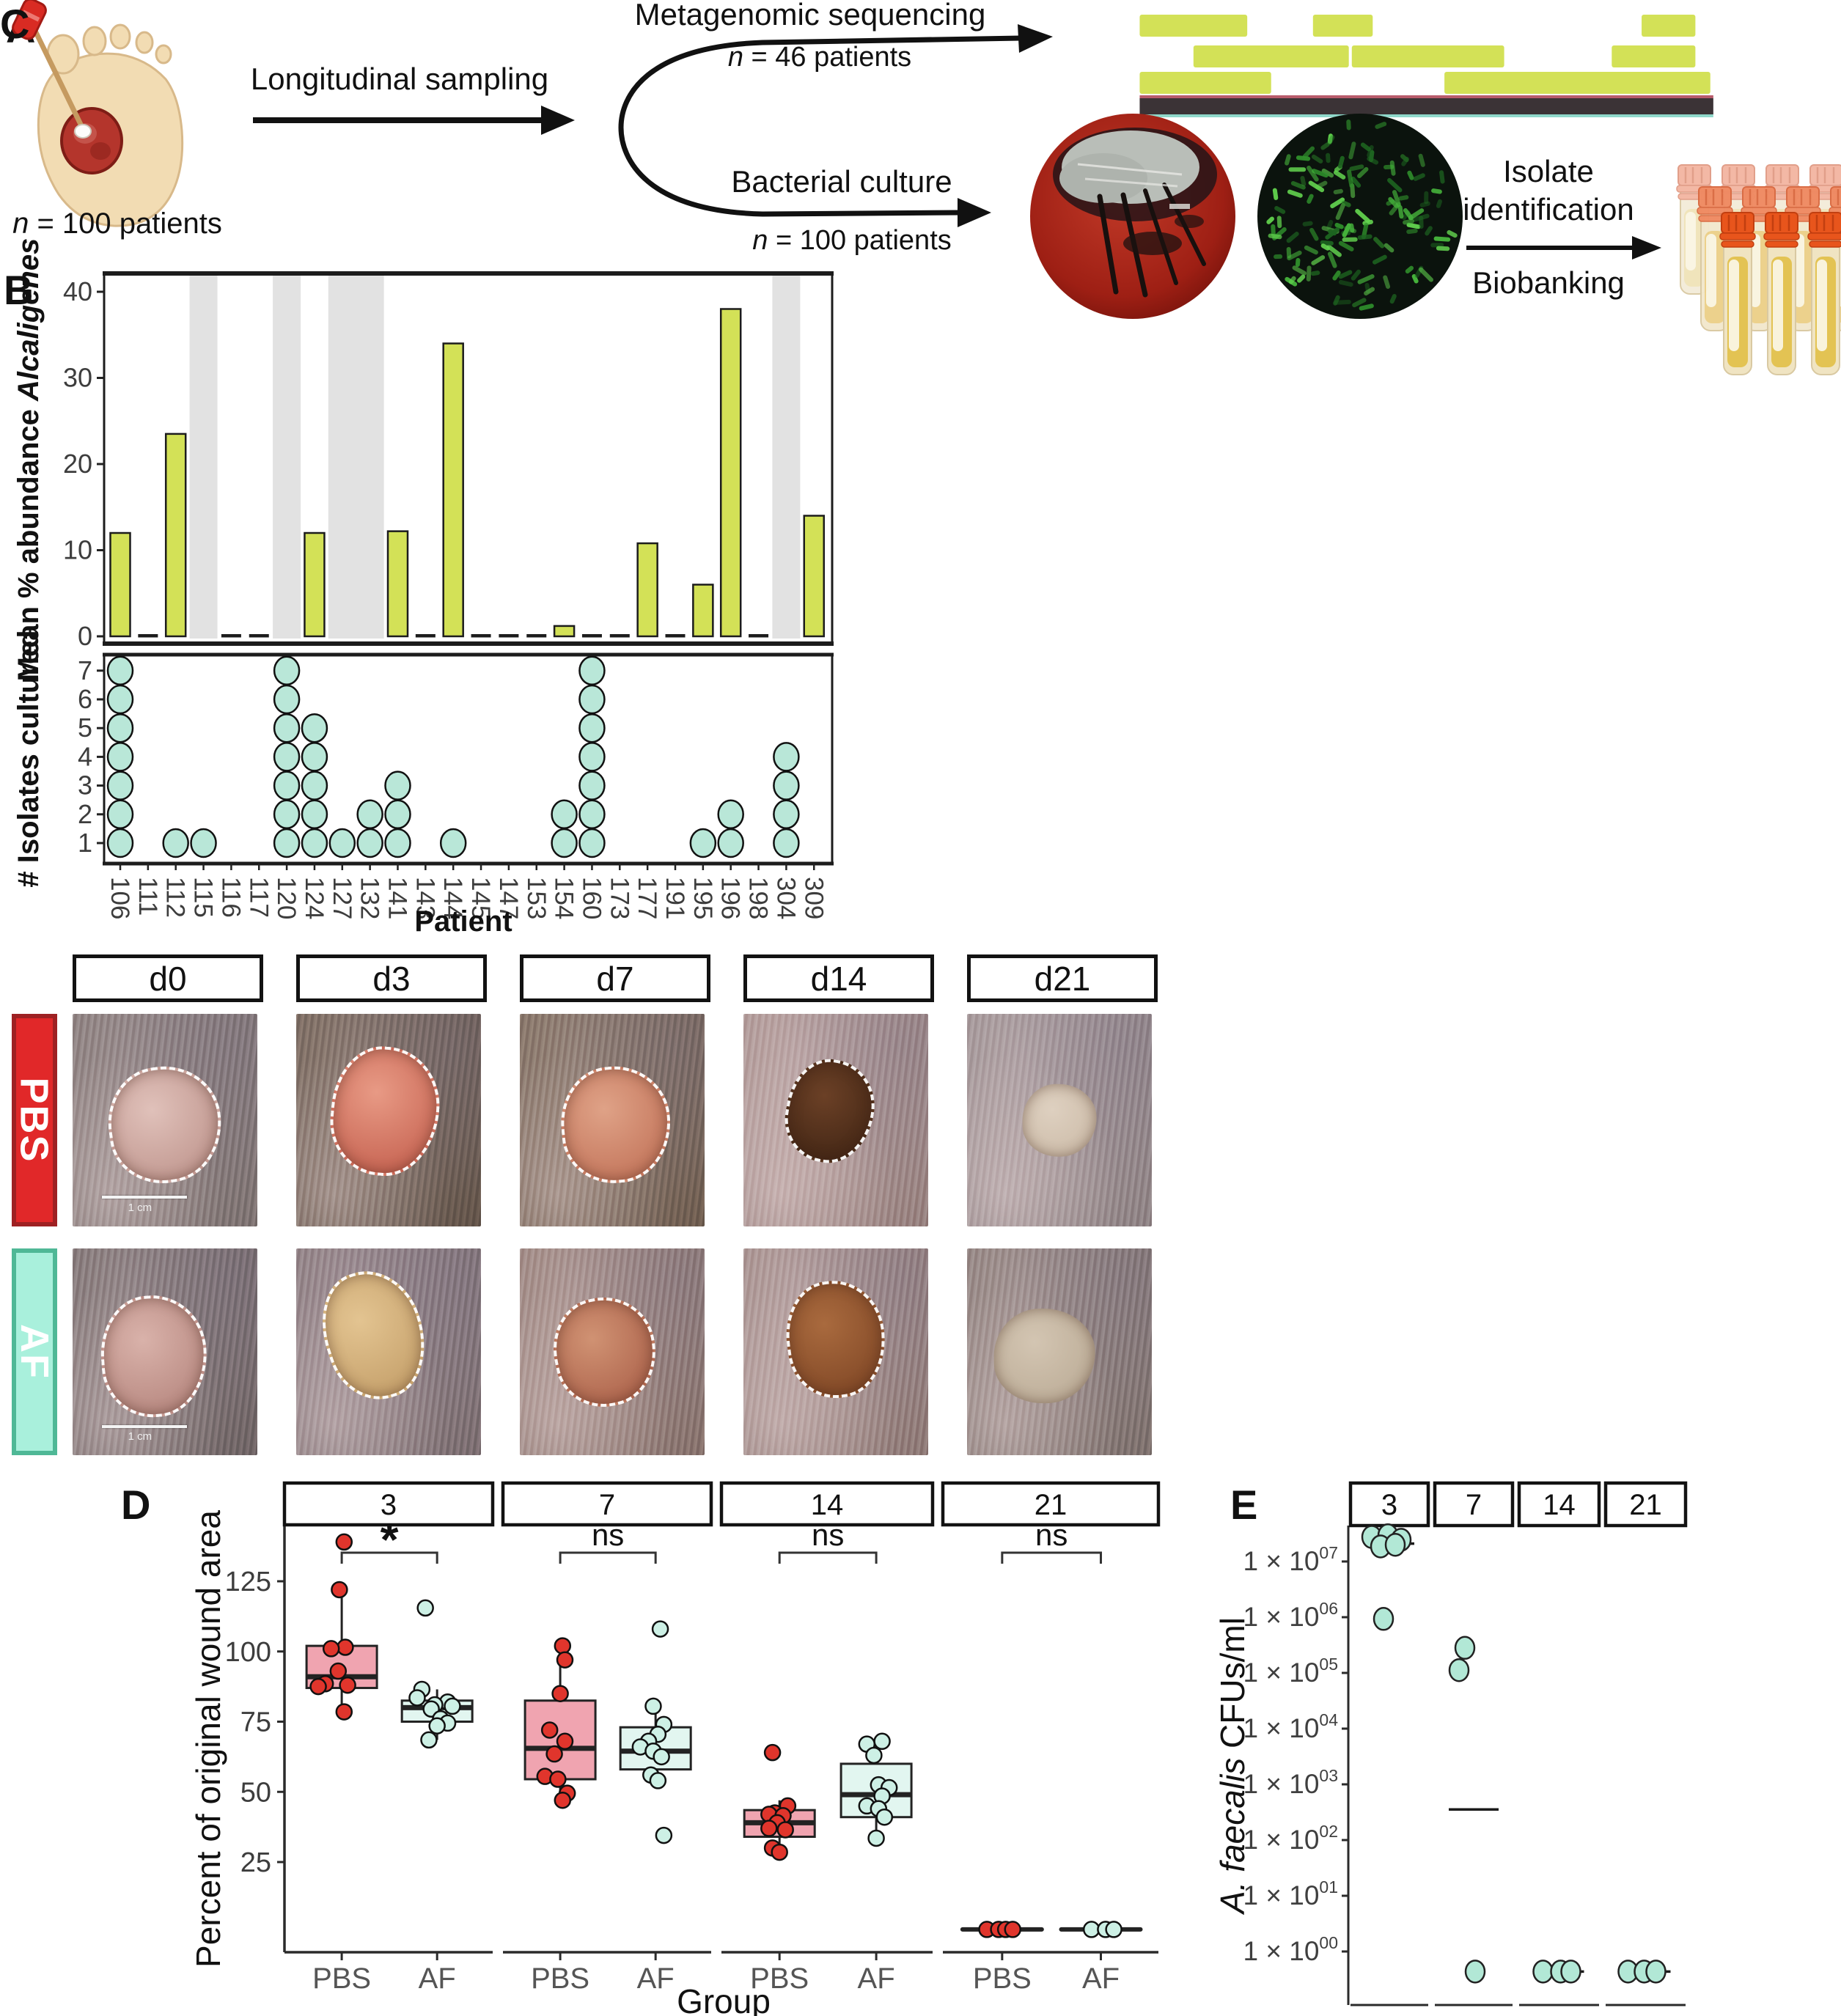 The image size is (1841, 2016). I want to click on genome-bottom-line, so click(1426, 116).